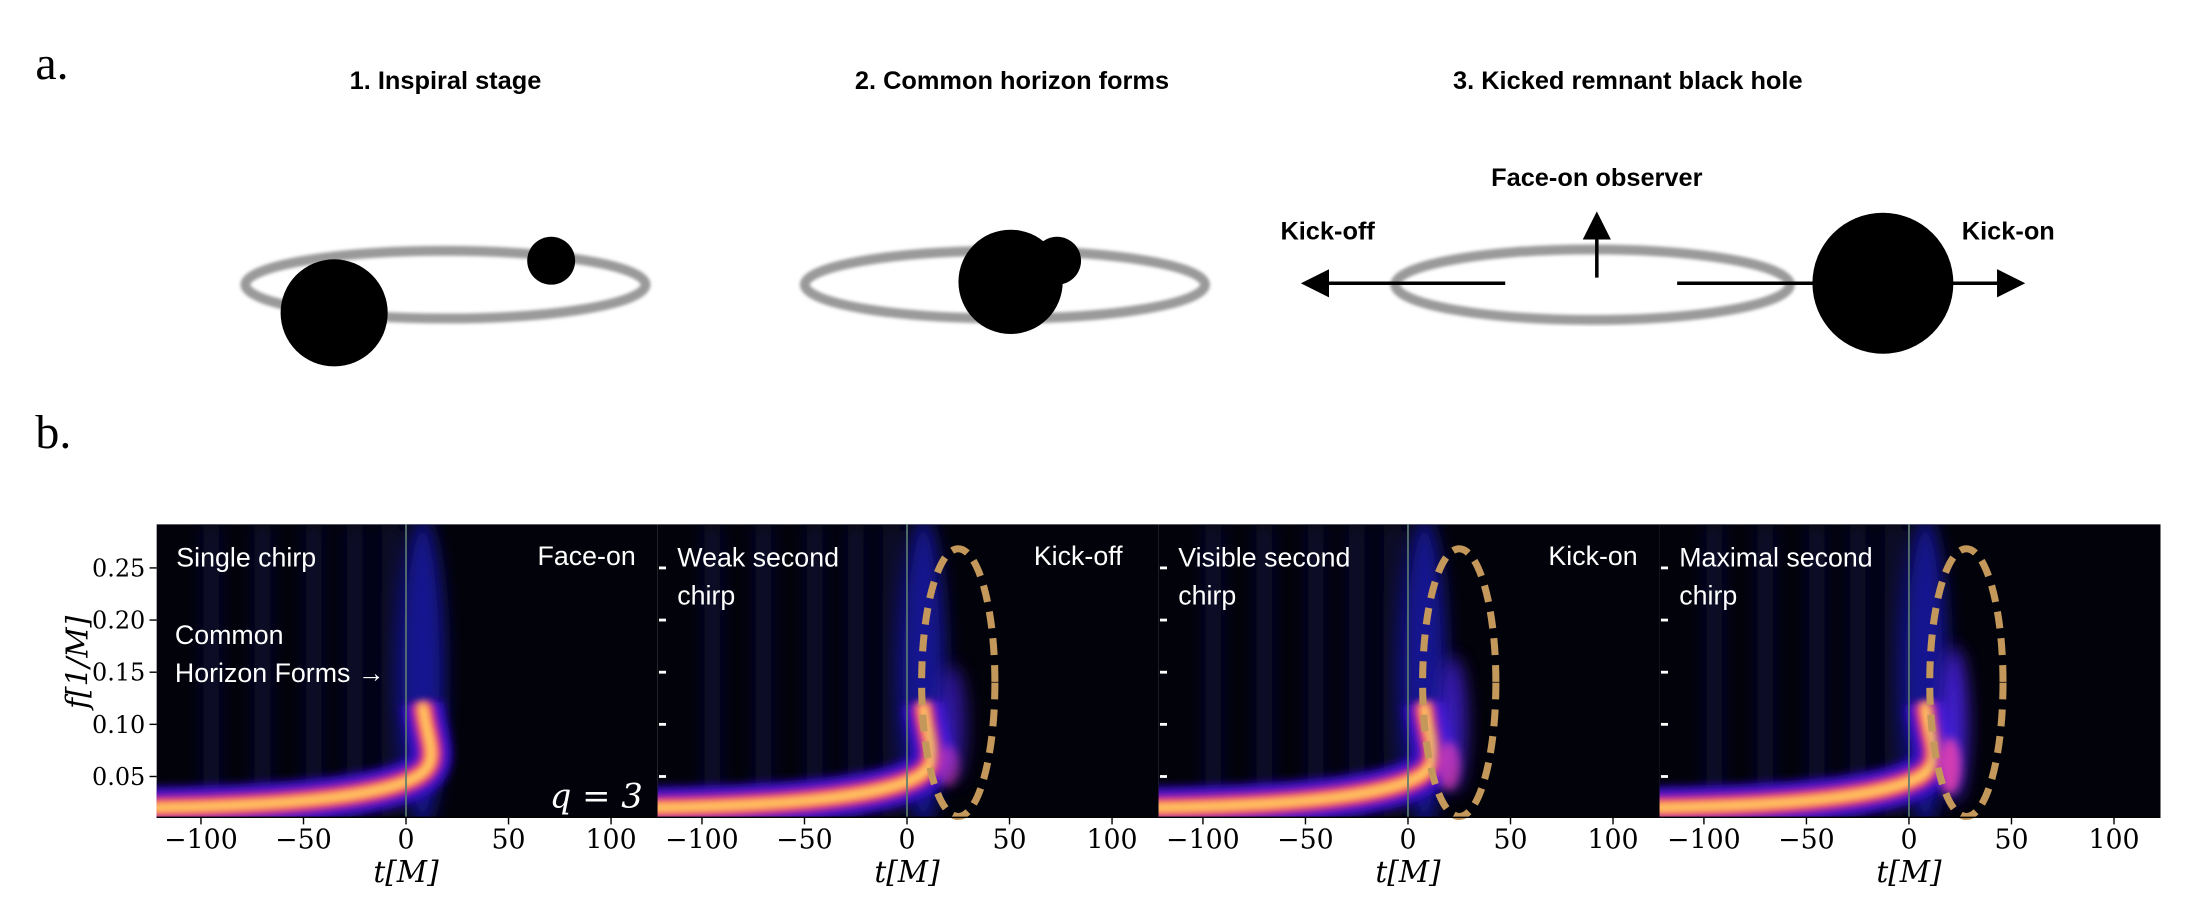 This screenshot has width=2210, height=916. I want to click on orientation: Face-on, so click(587, 556).